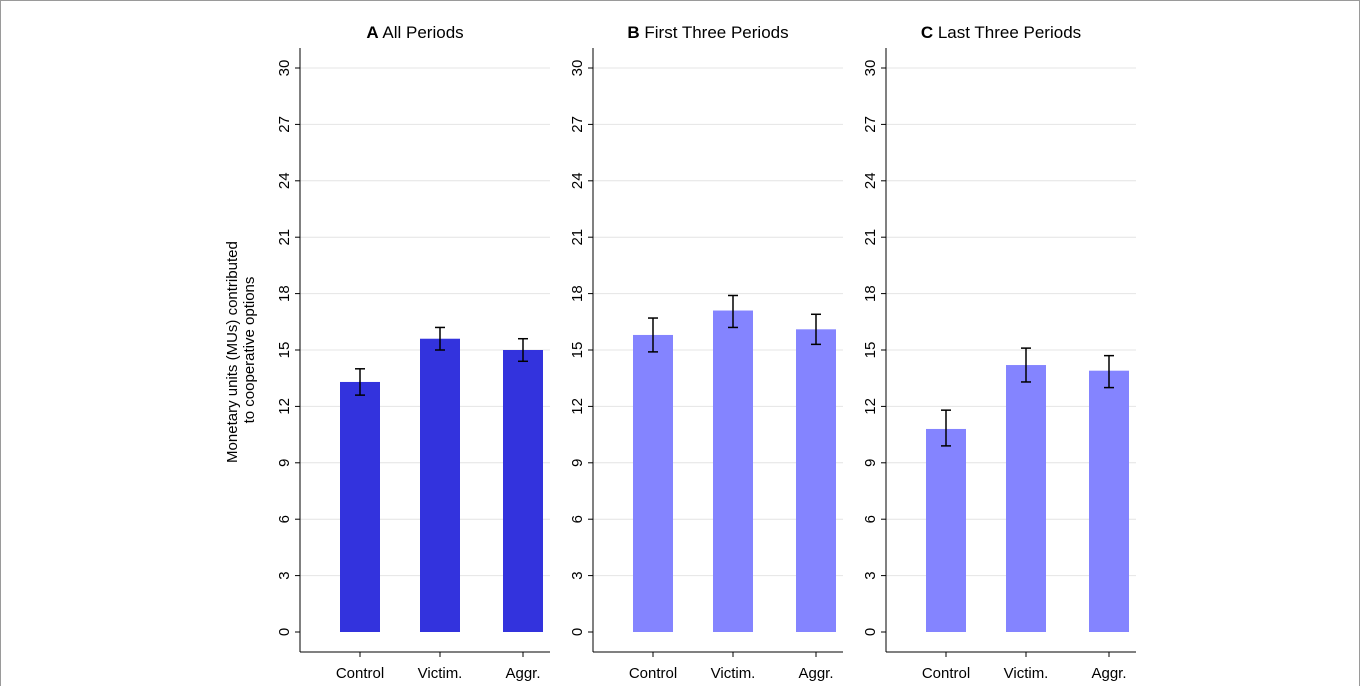  What do you see at coordinates (249, 350) in the screenshot?
I see `y-axis-label-line-2: to cooperative options` at bounding box center [249, 350].